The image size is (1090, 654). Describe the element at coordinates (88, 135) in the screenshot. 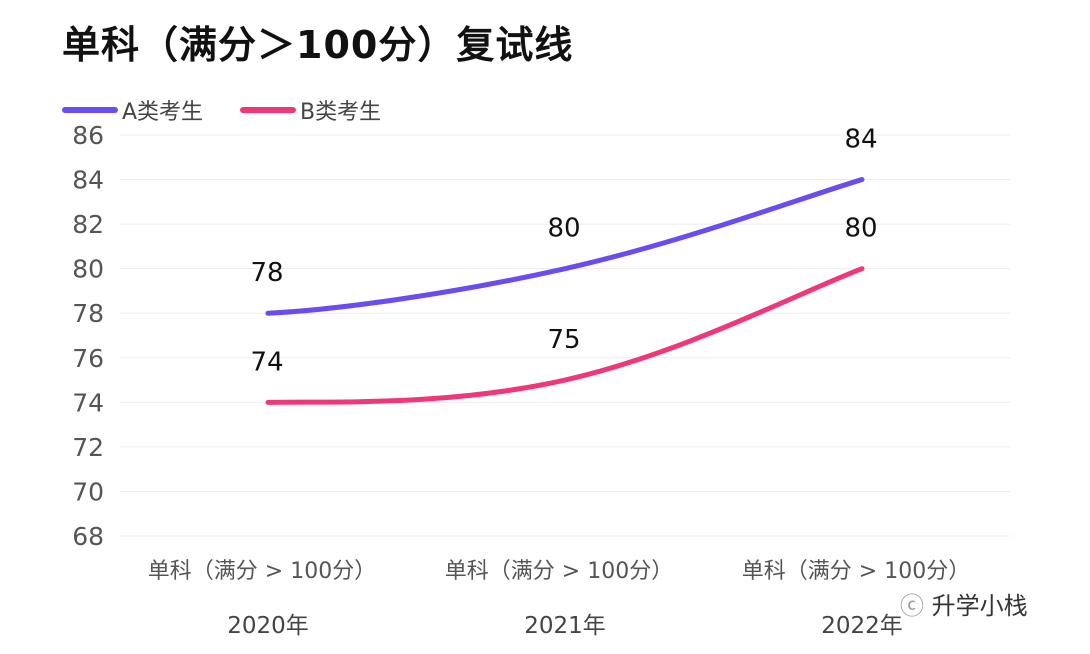

I see `y-tick-label: 86` at that location.